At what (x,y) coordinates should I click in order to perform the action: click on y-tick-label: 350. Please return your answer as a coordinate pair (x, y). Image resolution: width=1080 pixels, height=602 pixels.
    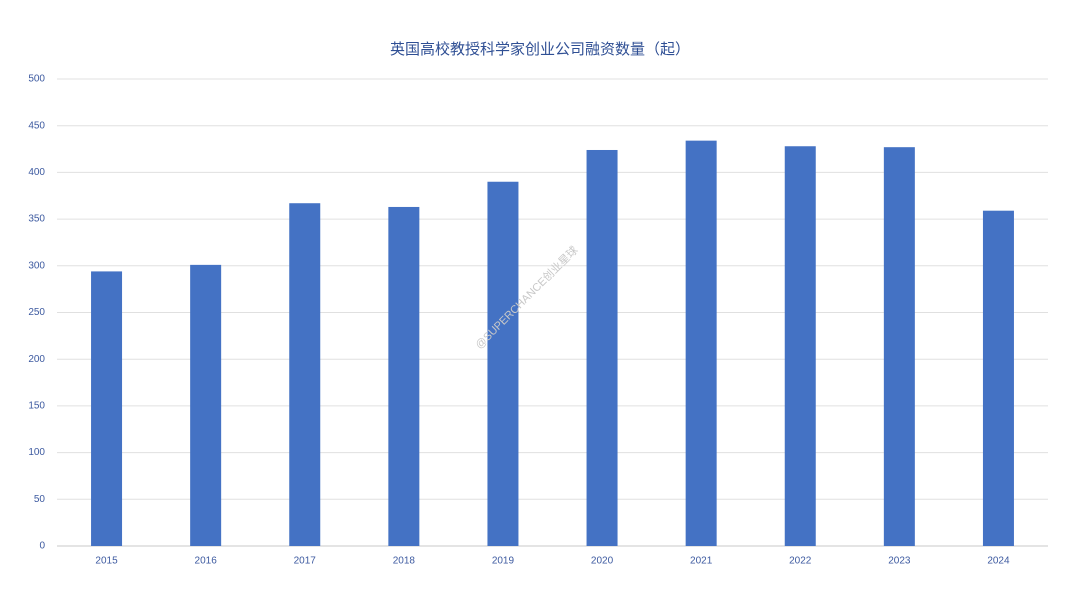
    Looking at the image, I should click on (36, 219).